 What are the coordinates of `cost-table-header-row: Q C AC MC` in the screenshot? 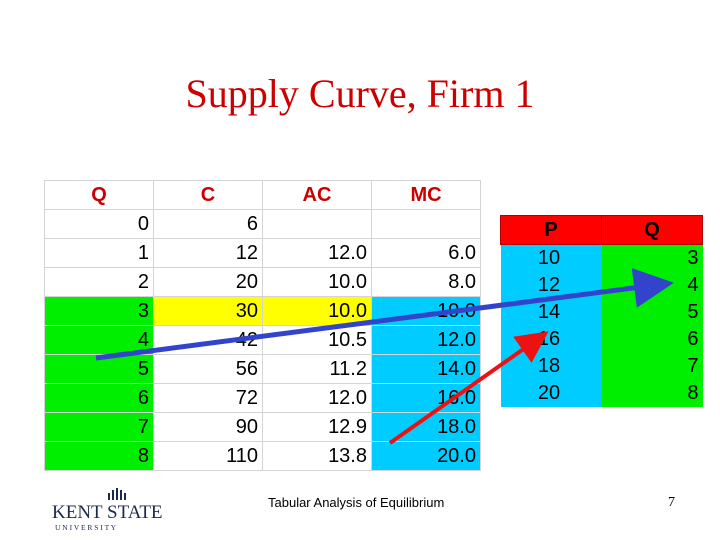 It's located at (262, 195).